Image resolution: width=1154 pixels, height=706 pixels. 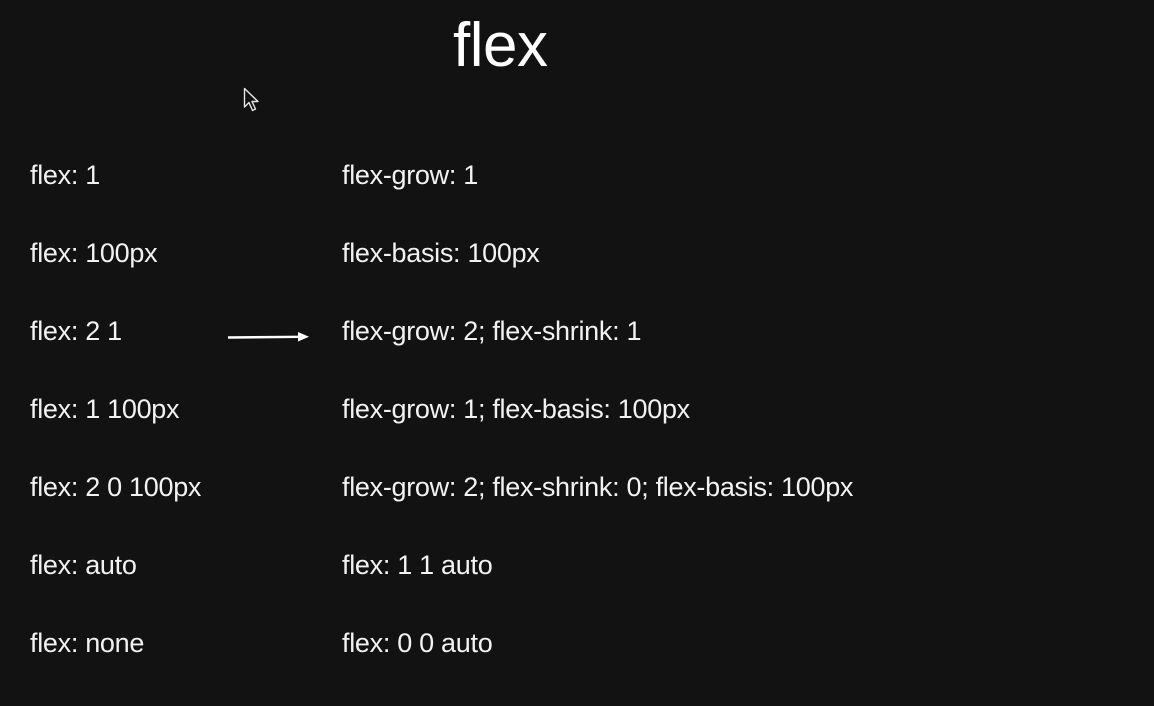 I want to click on mapping-row: flex: none flex: 0 0 auto, so click(x=577, y=643).